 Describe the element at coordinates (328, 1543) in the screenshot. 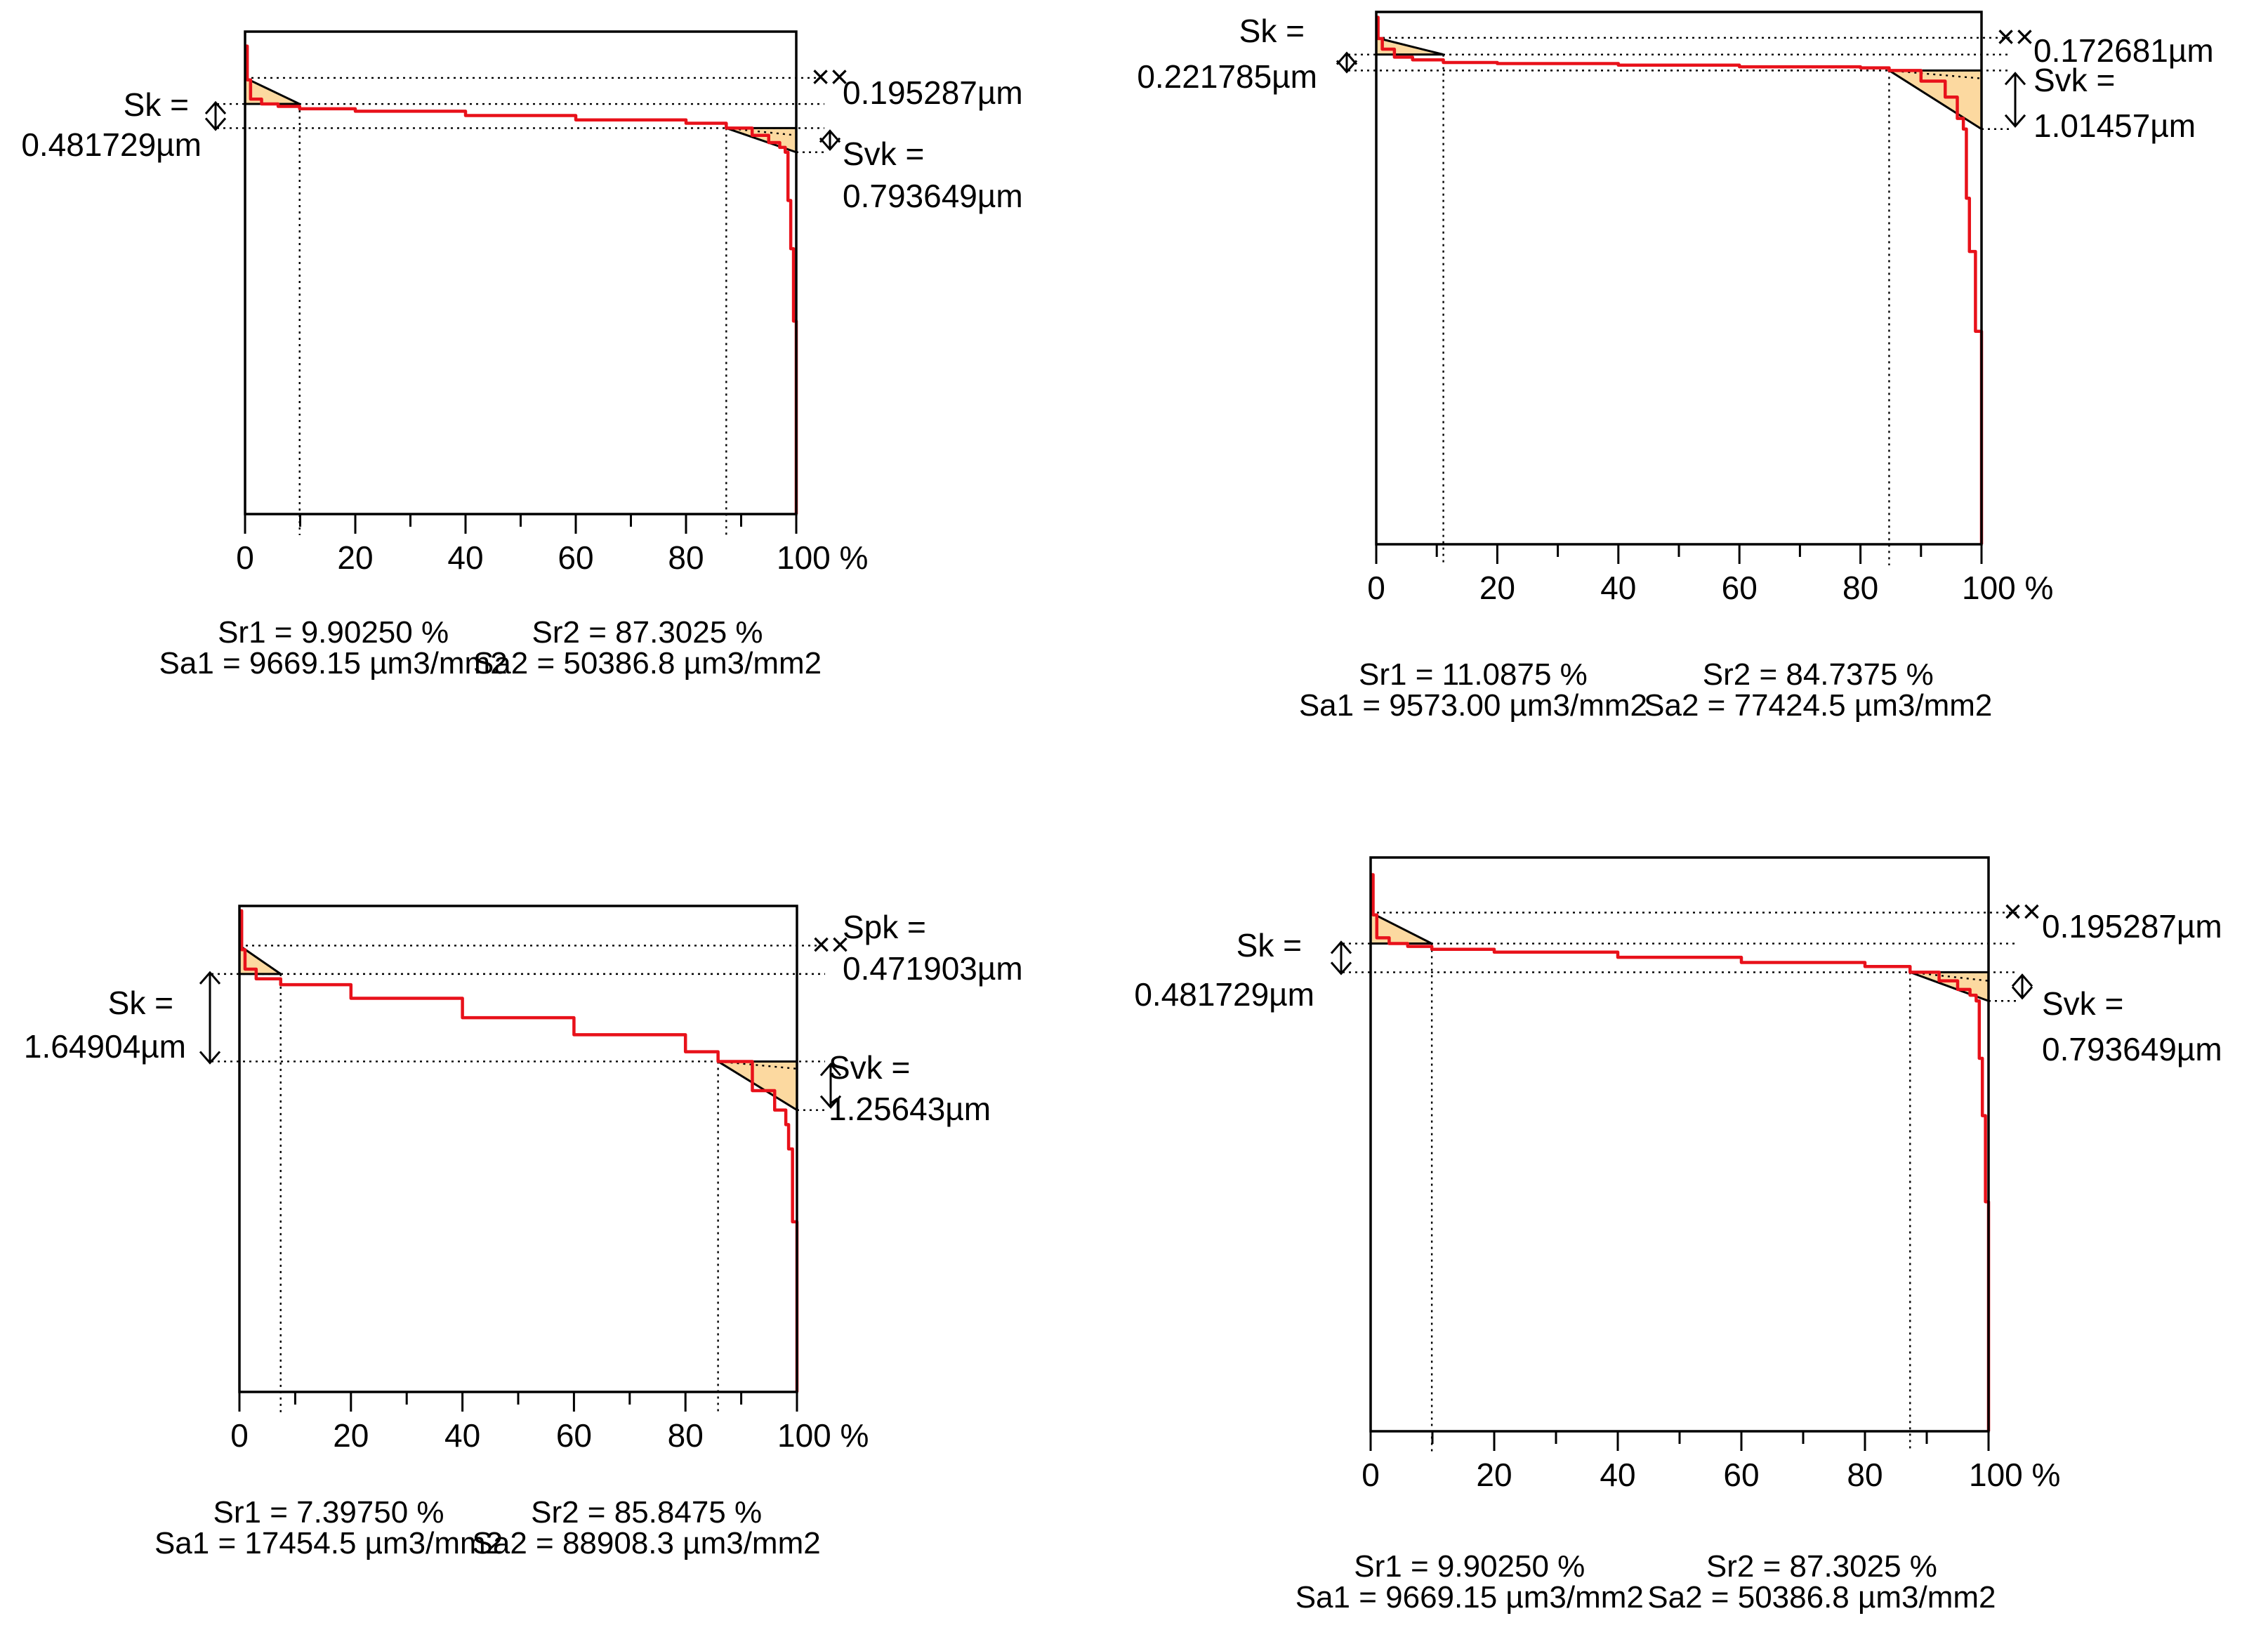

I see `sa1-stat: Sa1 = 17454.5 µm3/mm2` at that location.